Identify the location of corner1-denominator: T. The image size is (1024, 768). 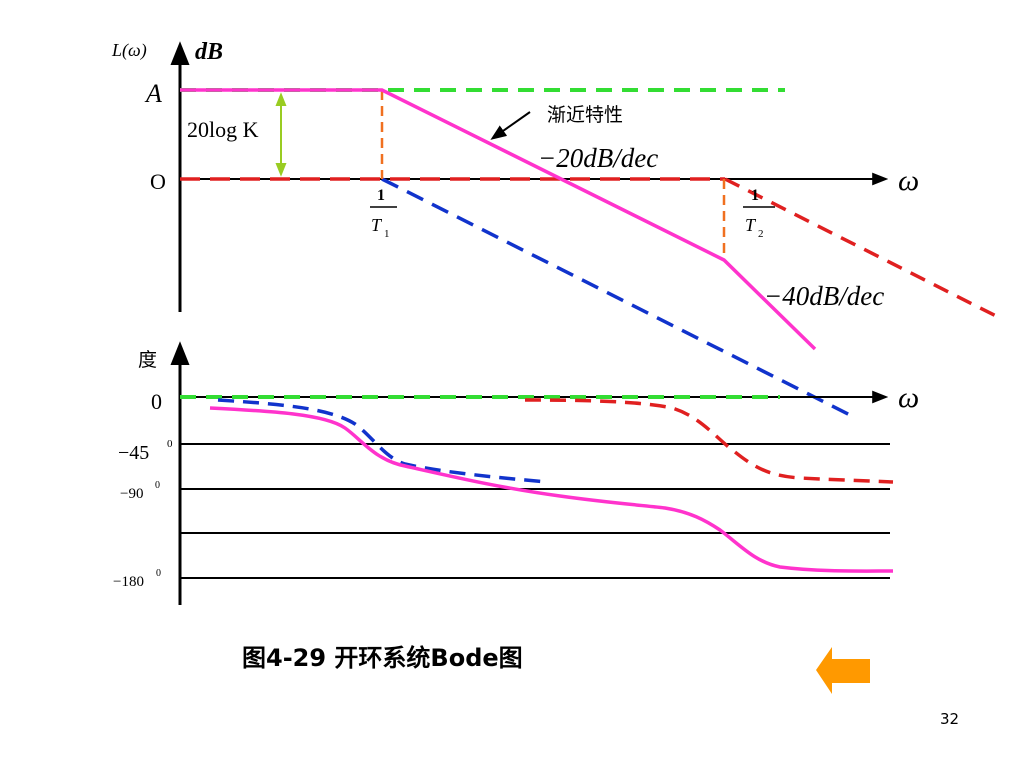
(377, 225).